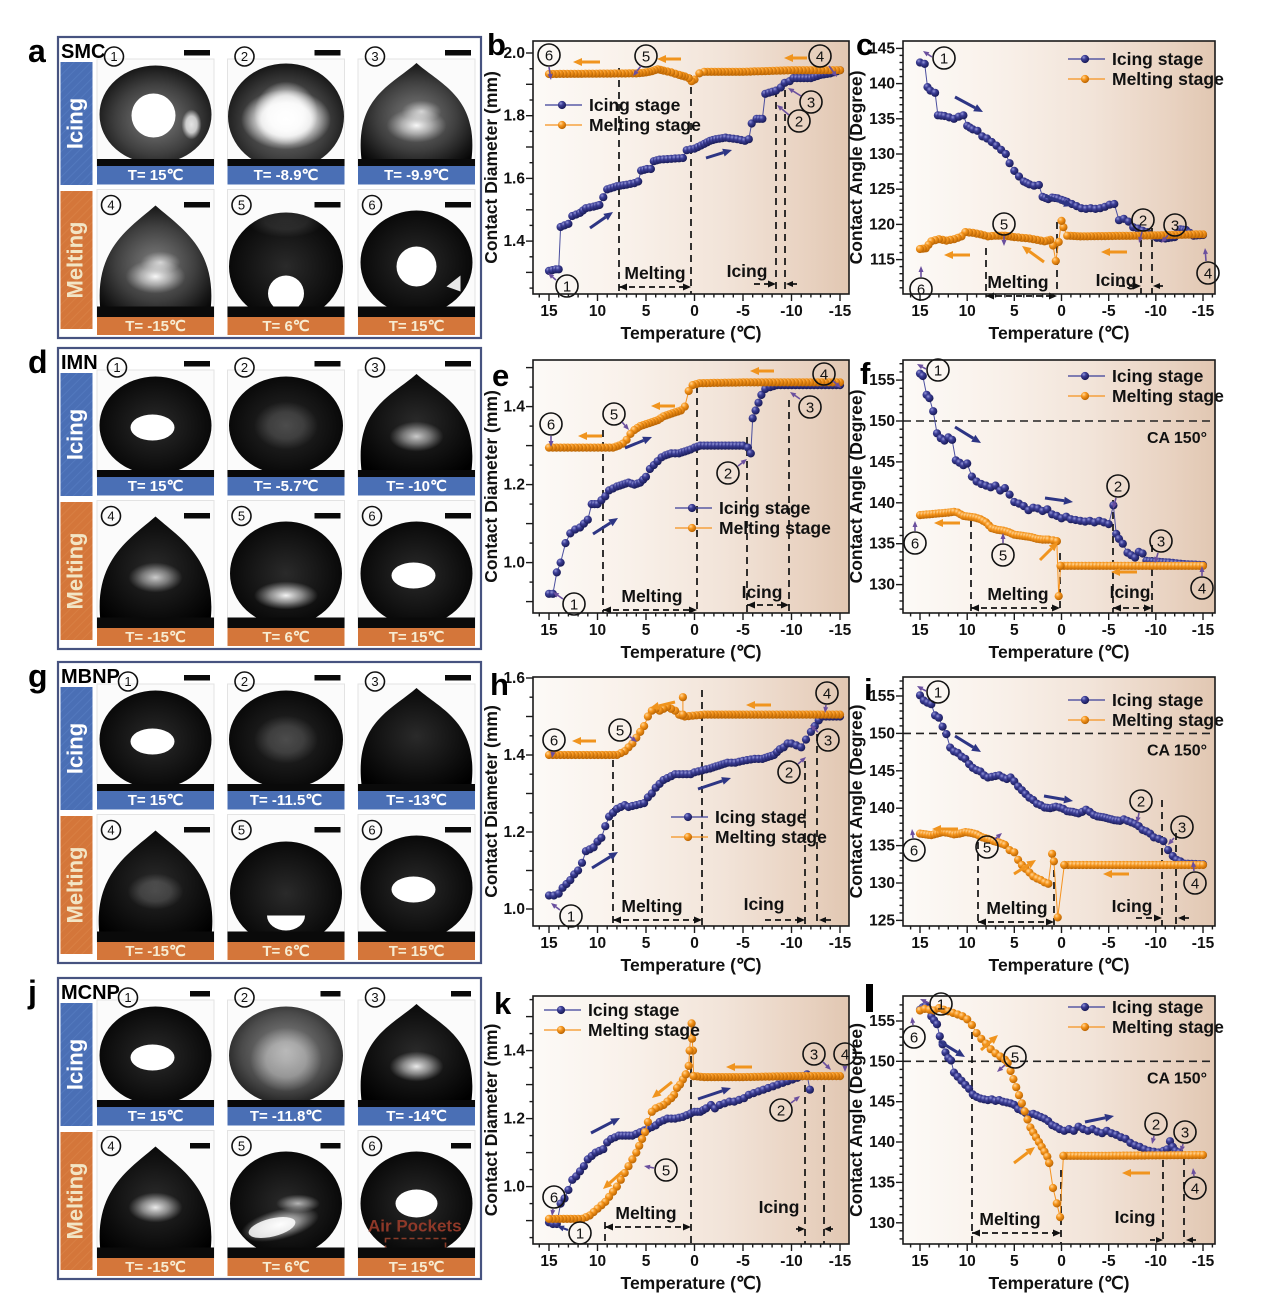 The width and height of the screenshot is (1280, 1307). Describe the element at coordinates (499, 684) in the screenshot. I see `svg-text: h` at that location.